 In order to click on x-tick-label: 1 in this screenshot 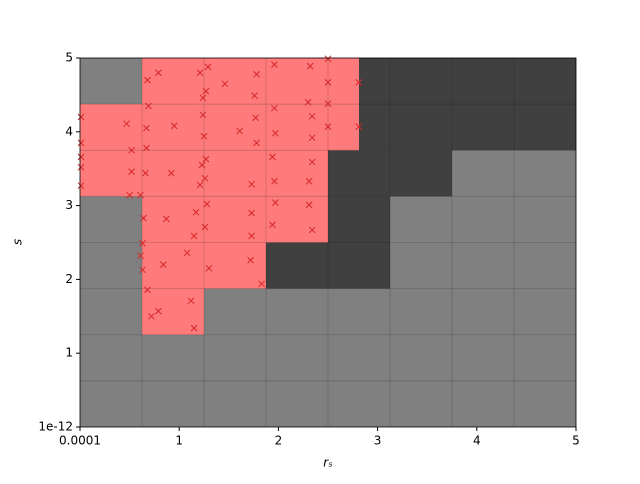, I will do `click(179, 441)`.